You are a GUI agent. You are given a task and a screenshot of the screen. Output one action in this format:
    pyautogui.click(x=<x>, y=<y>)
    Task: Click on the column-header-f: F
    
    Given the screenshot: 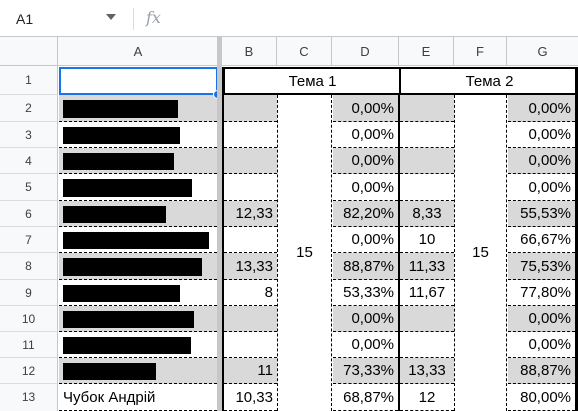 What is the action you would take?
    pyautogui.click(x=480, y=51)
    